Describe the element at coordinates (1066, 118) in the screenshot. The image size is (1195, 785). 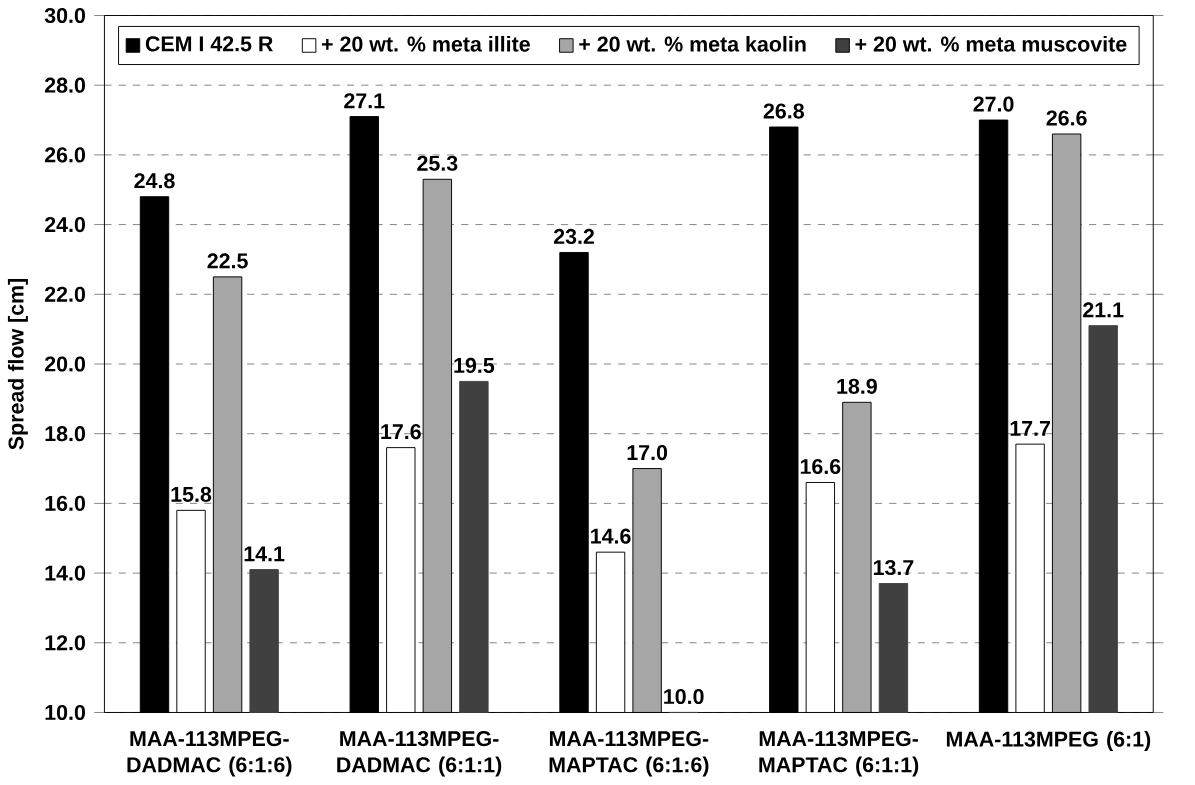
I see `data-label: 26.6` at that location.